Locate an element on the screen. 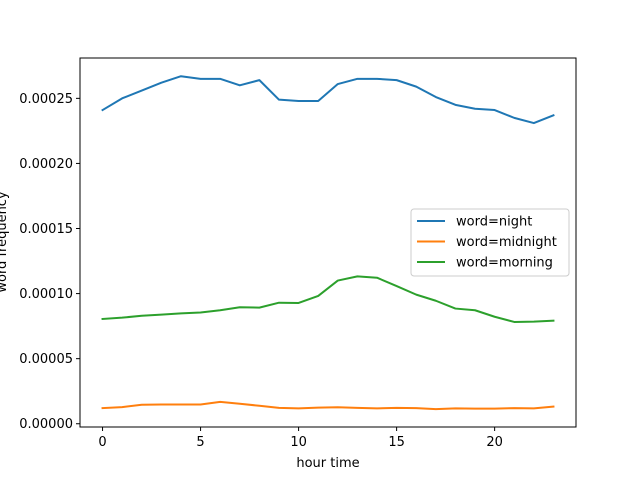  y-tick-label: 0.00020 is located at coordinates (46, 164).